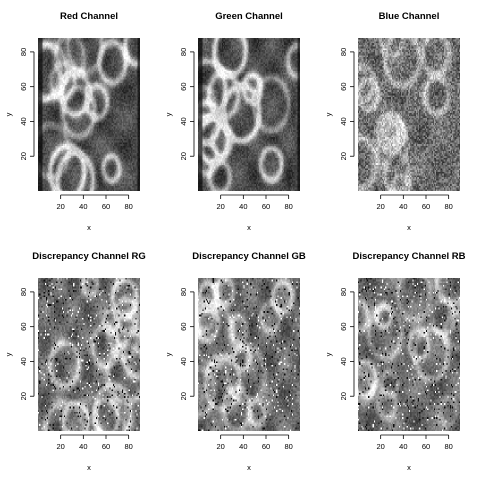 The width and height of the screenshot is (480, 480). What do you see at coordinates (89, 256) in the screenshot?
I see `panel-title: Discrepancy Channel RG` at bounding box center [89, 256].